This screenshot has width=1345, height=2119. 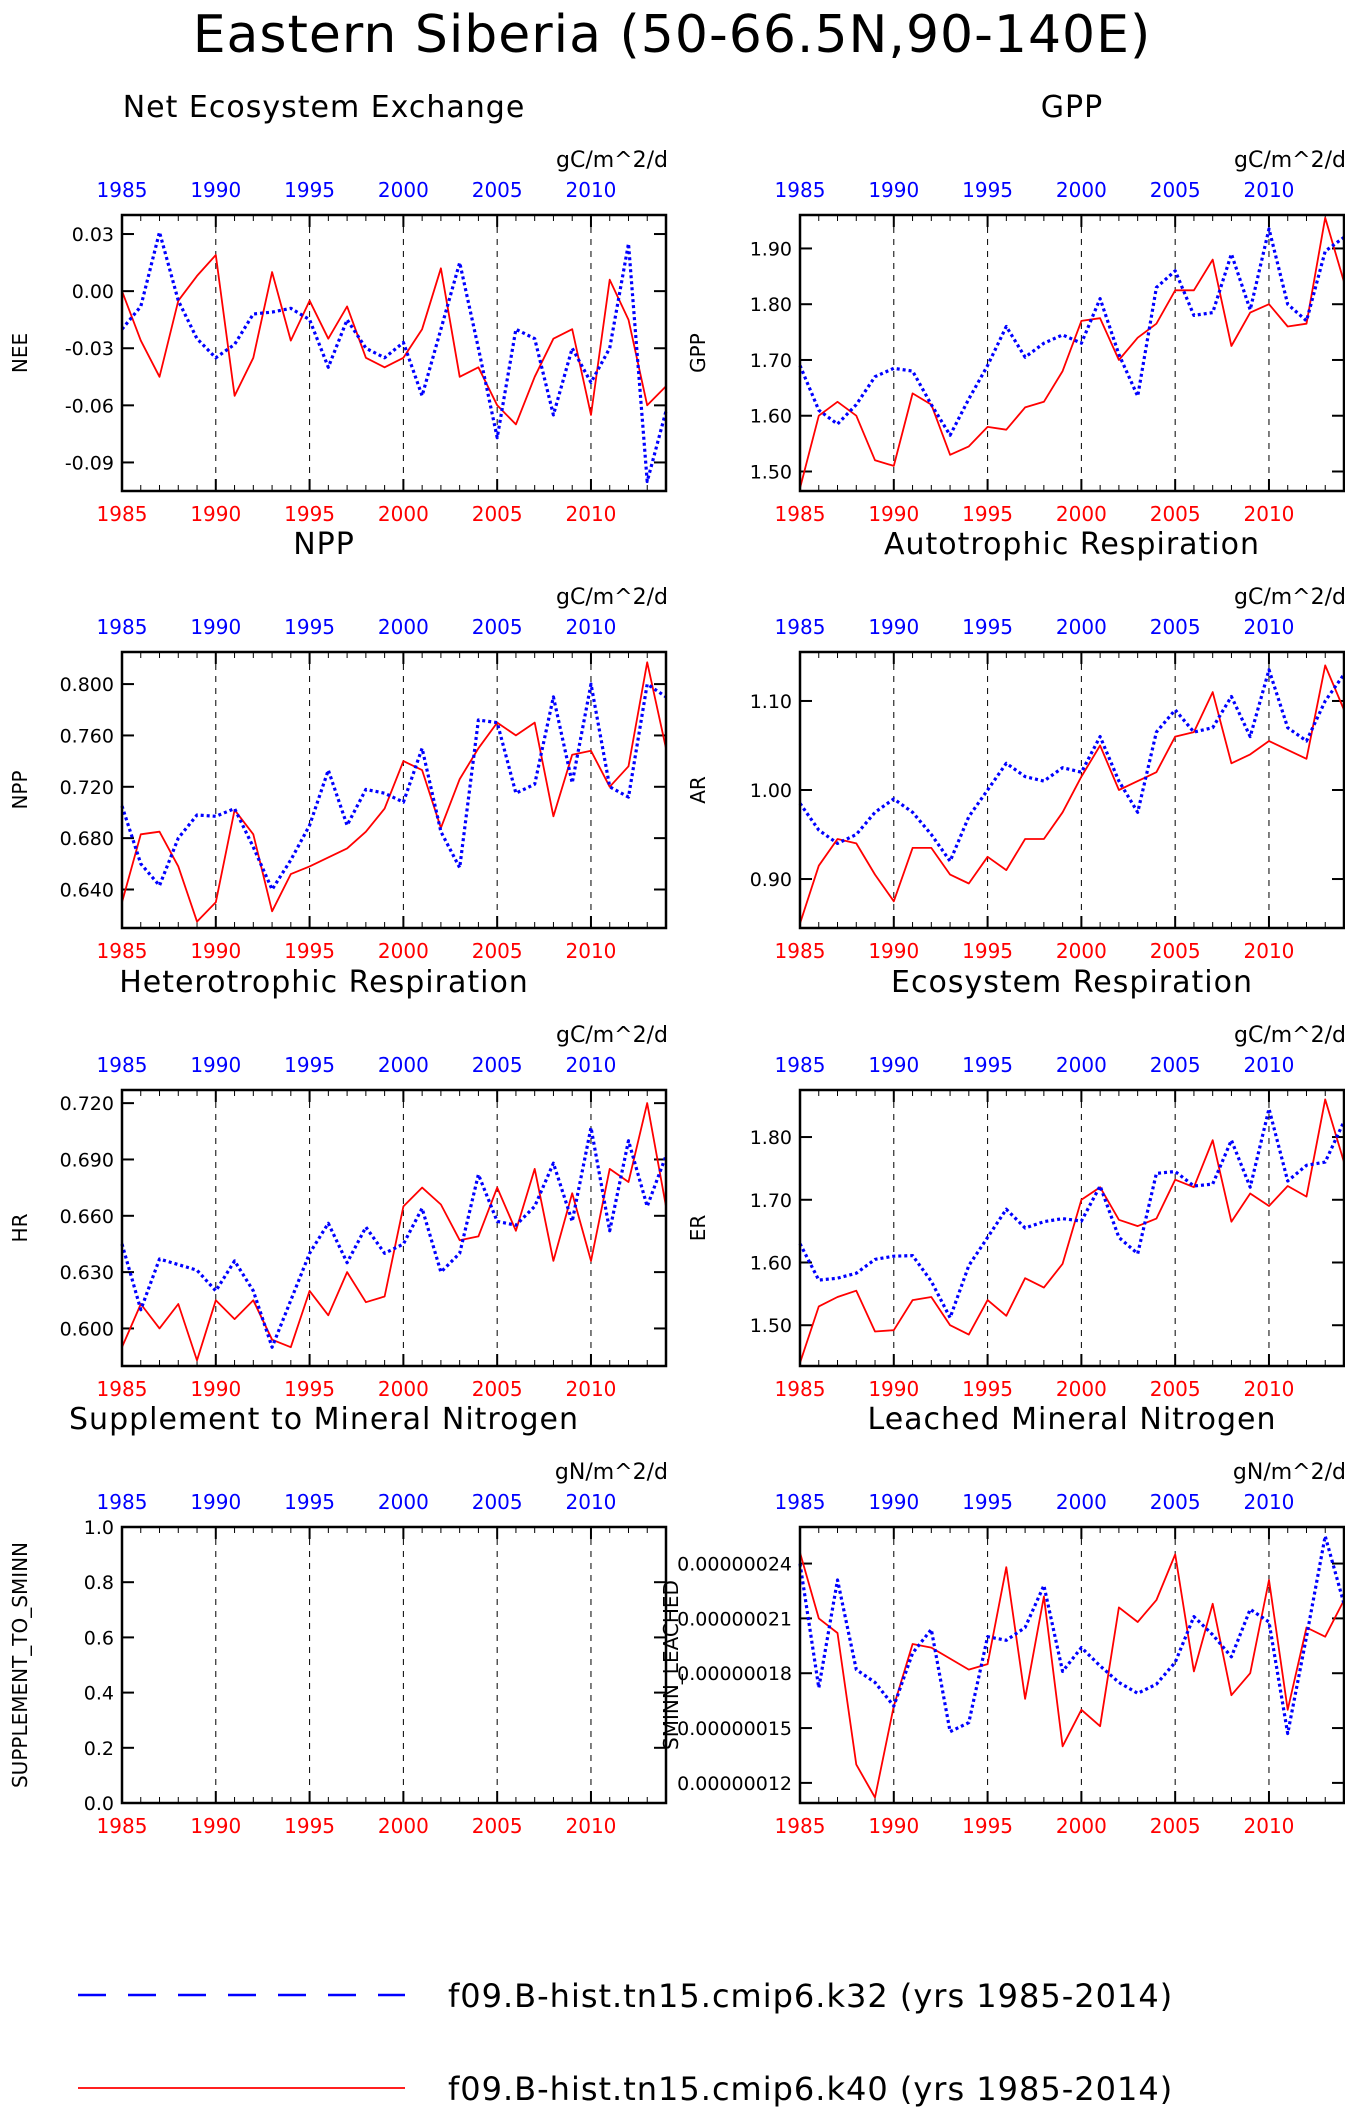 What do you see at coordinates (87, 1273) in the screenshot?
I see `y-tick-label: 0.630` at bounding box center [87, 1273].